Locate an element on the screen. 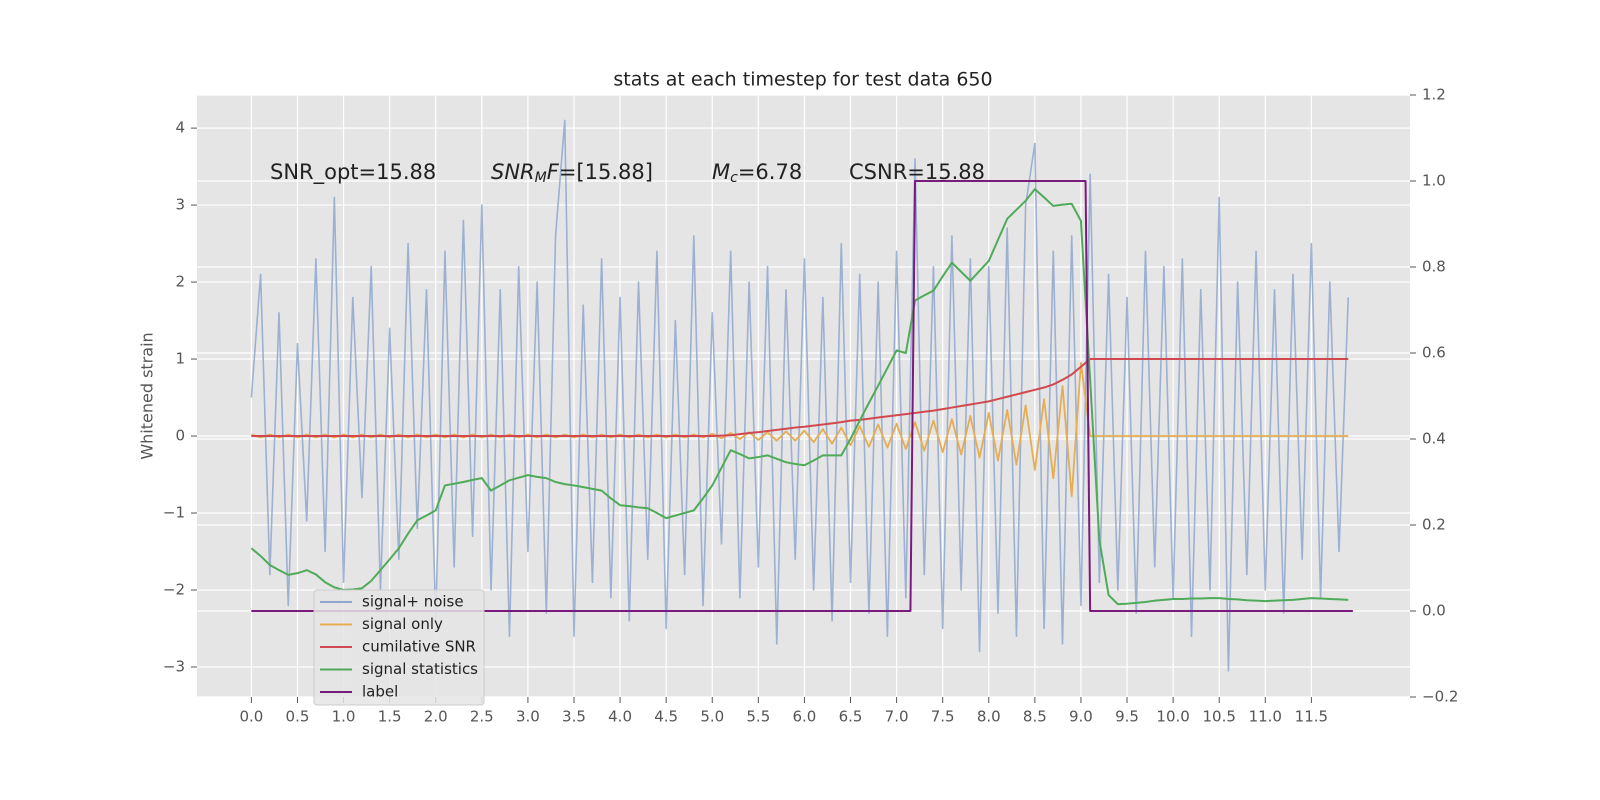 The width and height of the screenshot is (1600, 800). y2-tick-label: 0.6 is located at coordinates (1434, 353).